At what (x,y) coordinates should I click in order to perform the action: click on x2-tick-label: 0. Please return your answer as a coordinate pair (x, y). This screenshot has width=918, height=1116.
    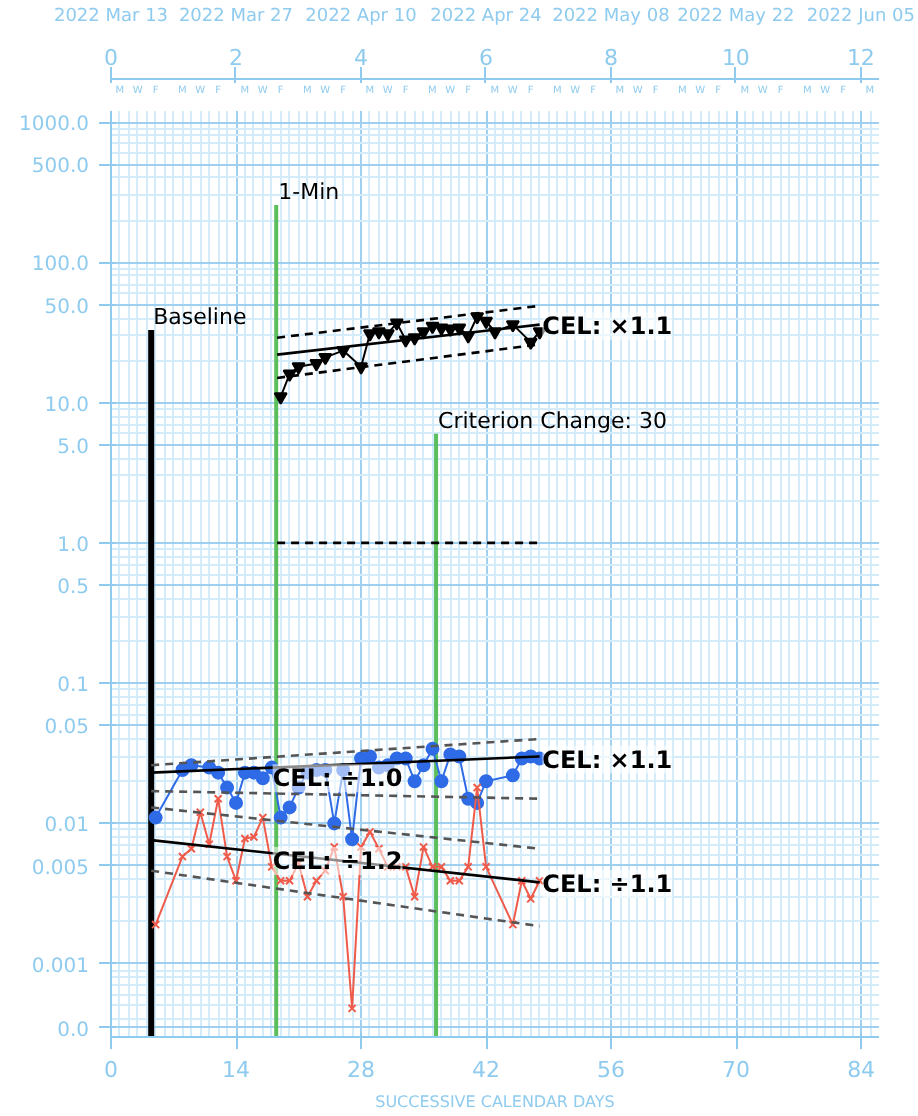
    Looking at the image, I should click on (111, 58).